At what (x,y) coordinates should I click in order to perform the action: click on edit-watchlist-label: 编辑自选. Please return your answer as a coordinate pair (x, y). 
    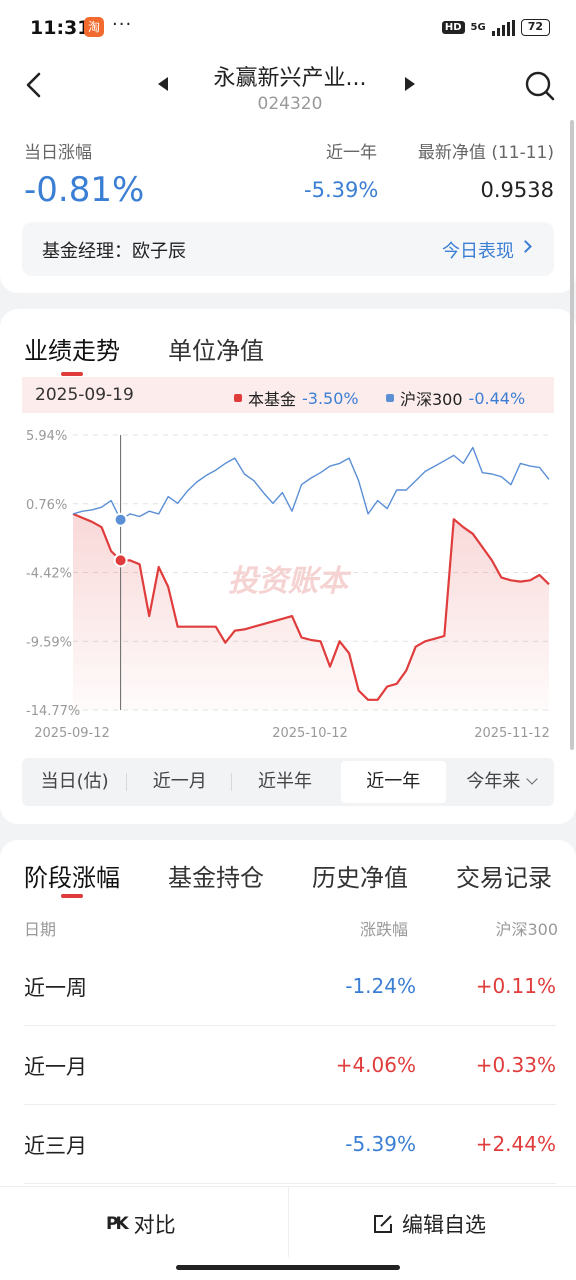
    Looking at the image, I should click on (444, 1225).